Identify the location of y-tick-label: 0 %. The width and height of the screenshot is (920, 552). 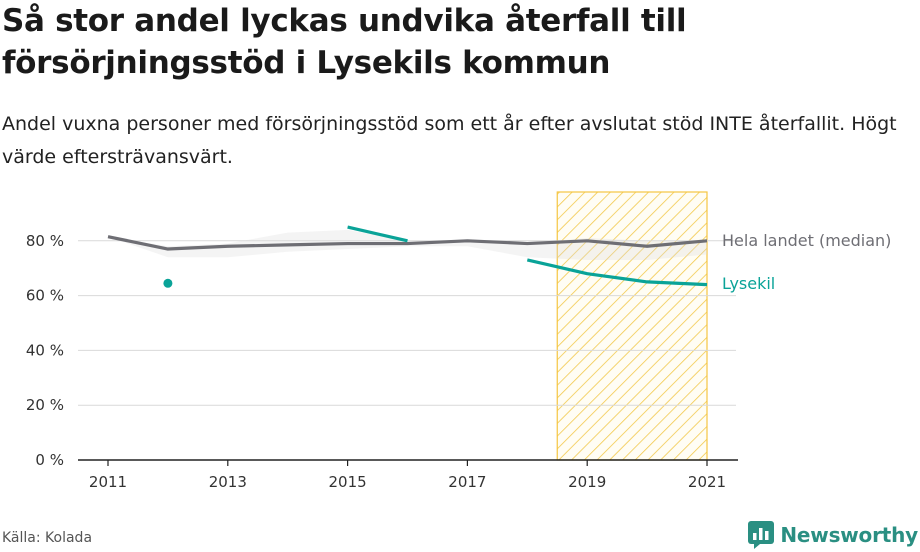
(49, 460).